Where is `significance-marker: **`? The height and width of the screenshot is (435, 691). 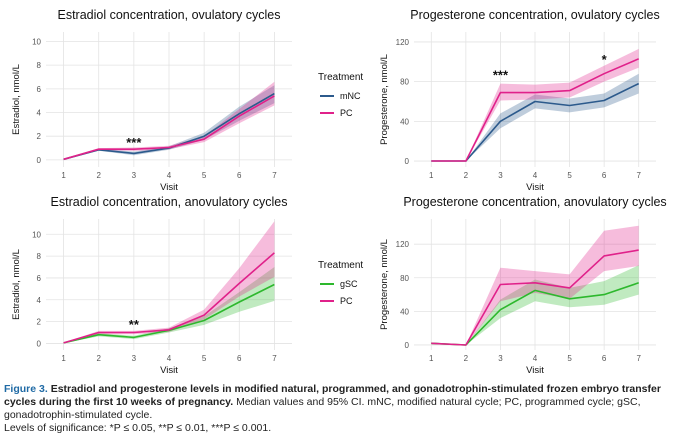 significance-marker: ** is located at coordinates (134, 324).